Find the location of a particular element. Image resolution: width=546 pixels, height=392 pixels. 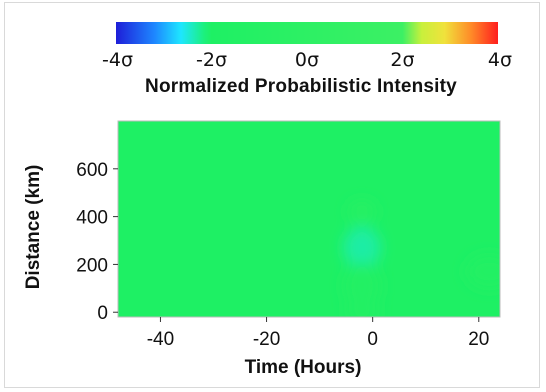

colorbar-tick-label: -4σ is located at coordinates (117, 60).